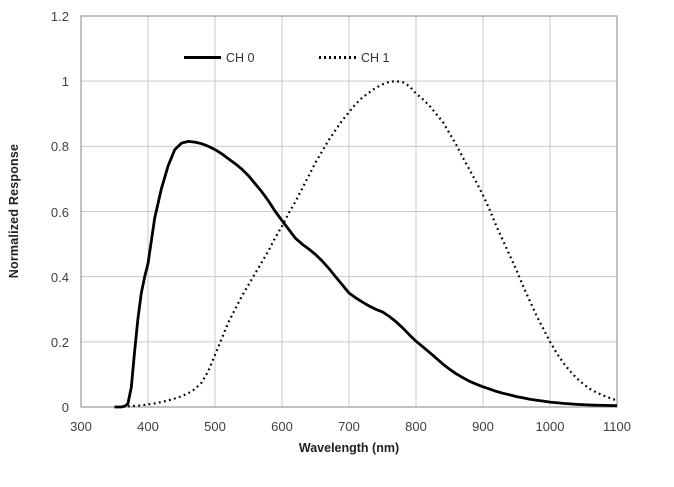 Image resolution: width=674 pixels, height=487 pixels. I want to click on legend-item-ch0: CH 0, so click(219, 57).